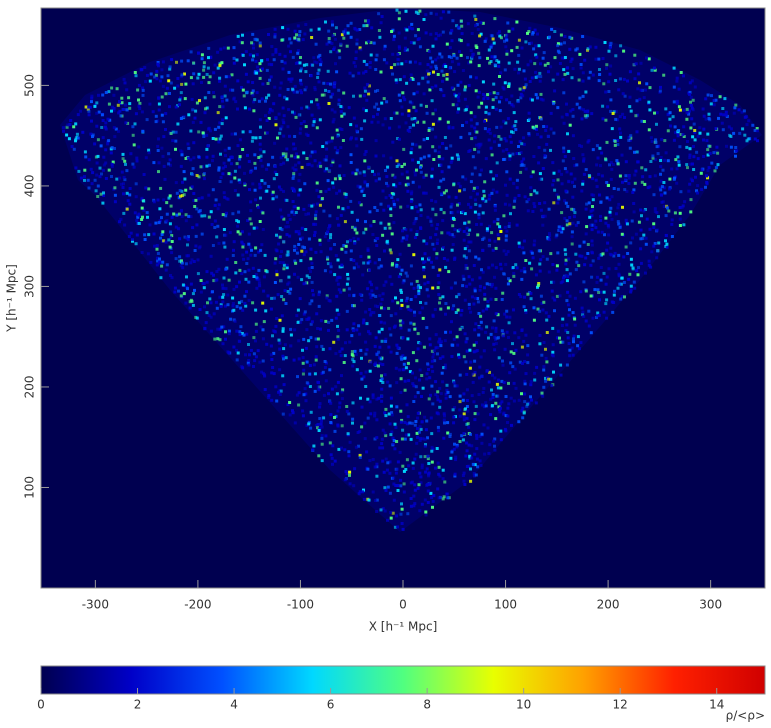  Describe the element at coordinates (30, 286) in the screenshot. I see `y-tick-label: 300` at that location.